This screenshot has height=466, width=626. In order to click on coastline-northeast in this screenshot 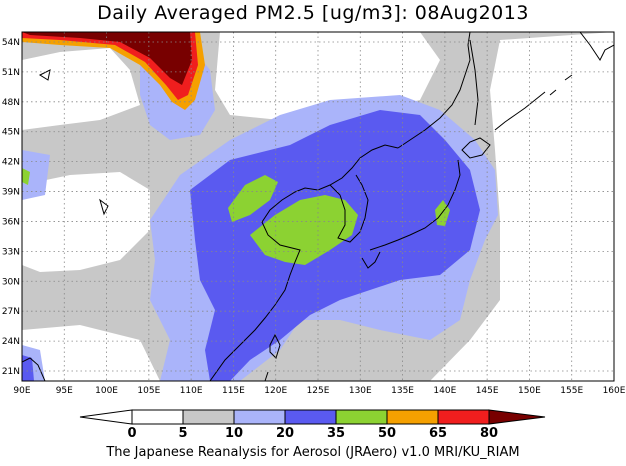, I will do `click(596, 46)`.